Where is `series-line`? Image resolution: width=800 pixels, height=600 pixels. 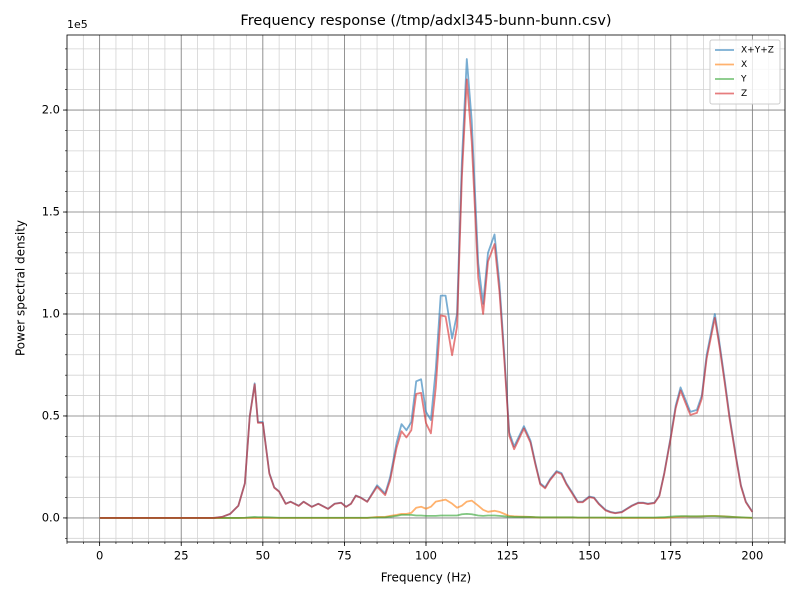 series-line is located at coordinates (426, 515).